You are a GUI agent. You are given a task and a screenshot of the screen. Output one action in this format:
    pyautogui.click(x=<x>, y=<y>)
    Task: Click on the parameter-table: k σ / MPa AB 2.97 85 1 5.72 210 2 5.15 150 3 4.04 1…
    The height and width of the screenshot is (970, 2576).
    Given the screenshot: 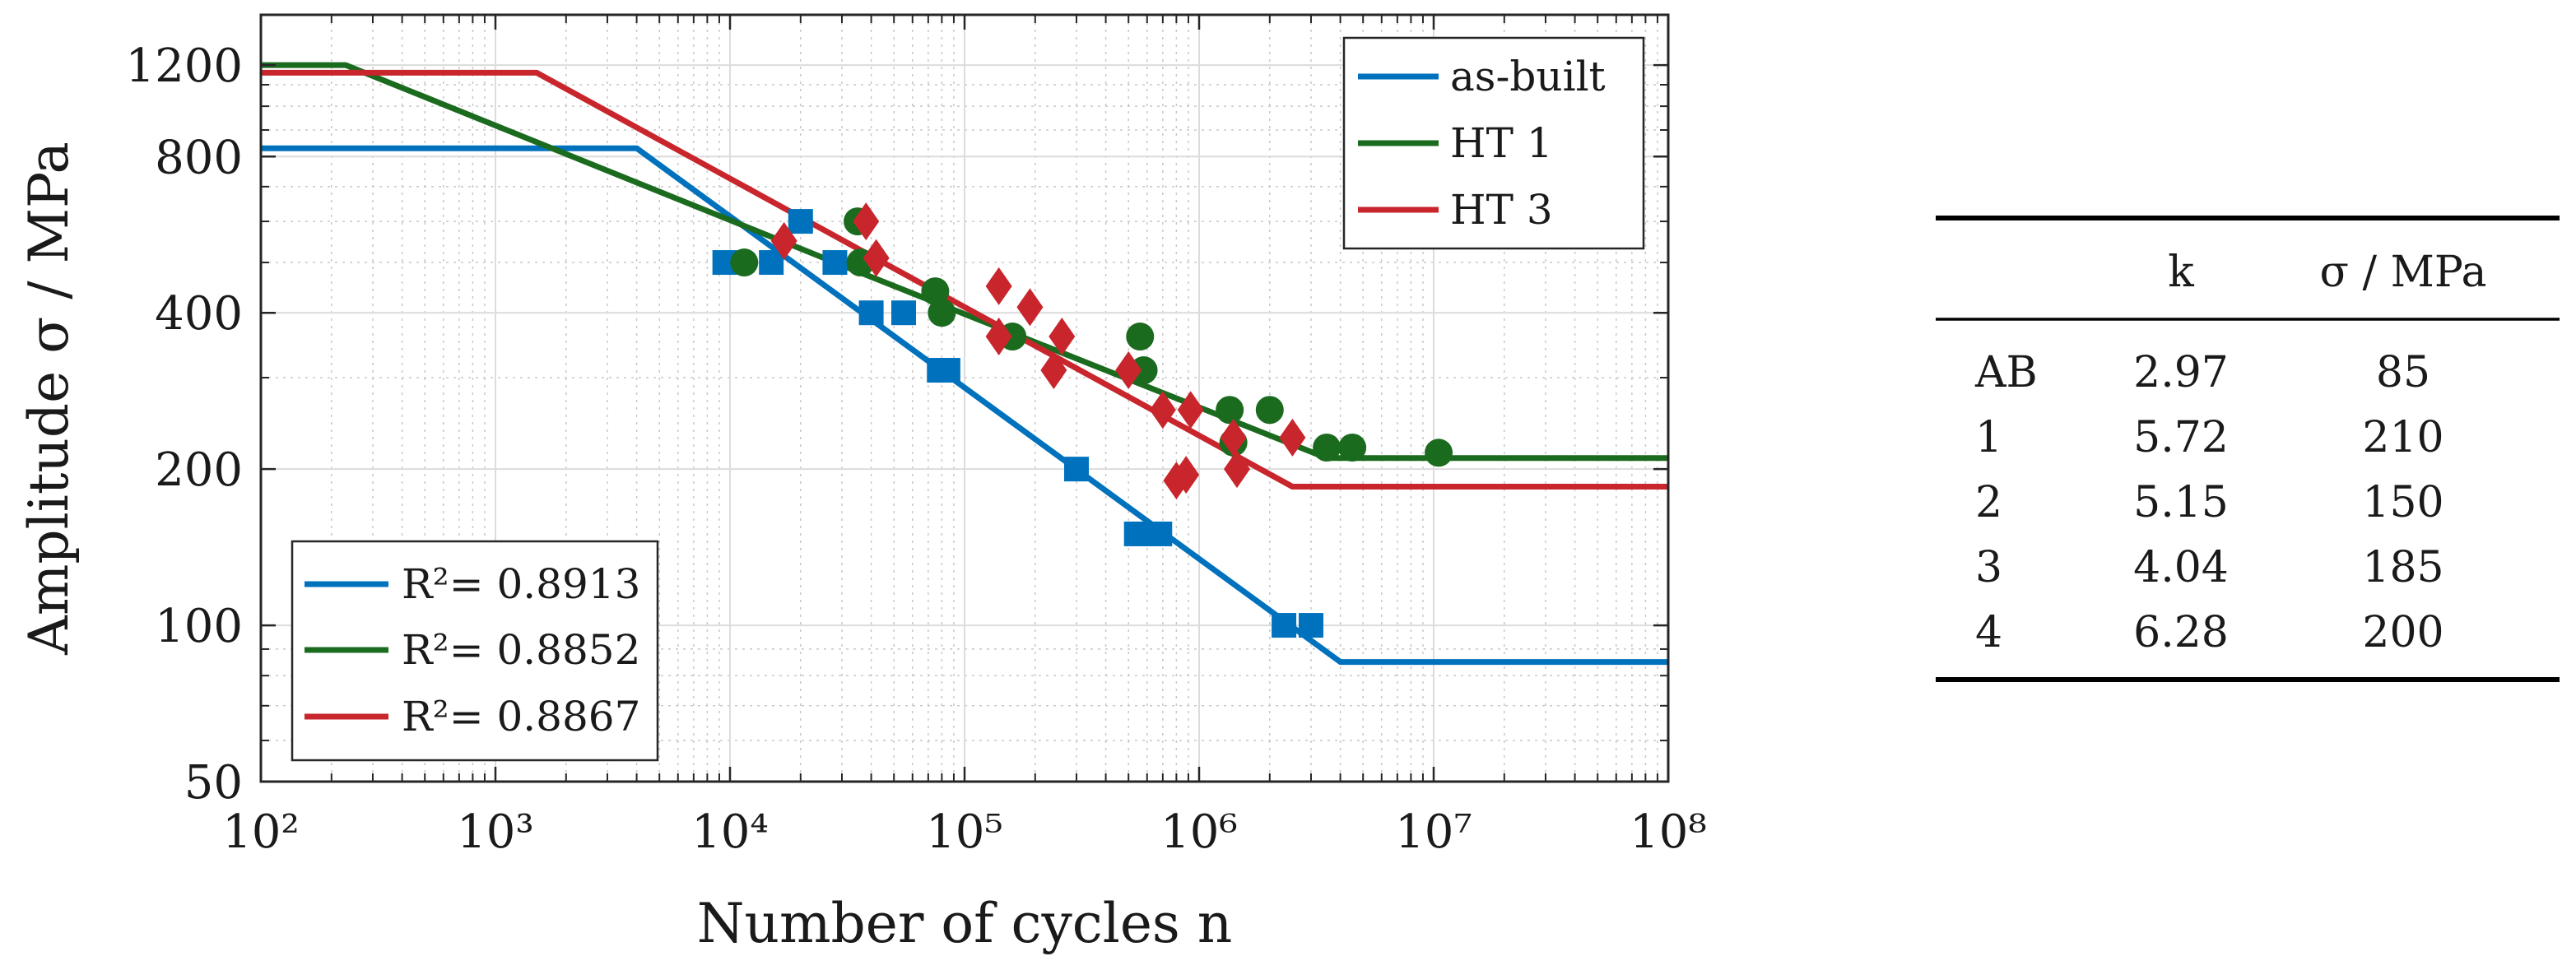 What is the action you would take?
    pyautogui.click(x=2248, y=449)
    